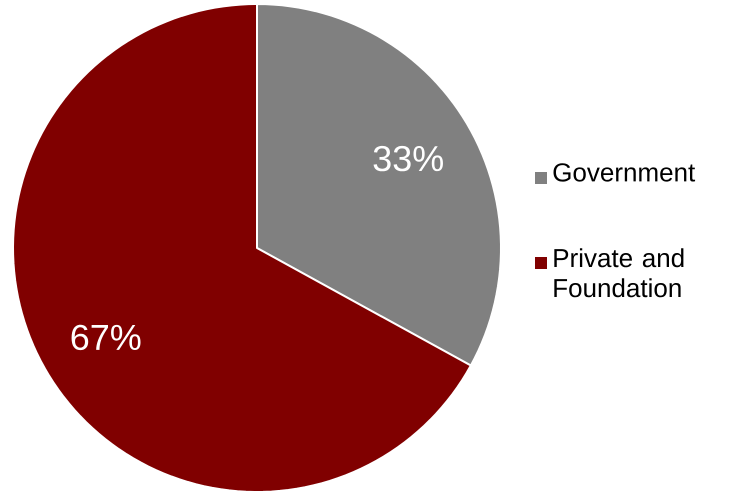  Describe the element at coordinates (408, 159) in the screenshot. I see `data-label: 33%` at that location.